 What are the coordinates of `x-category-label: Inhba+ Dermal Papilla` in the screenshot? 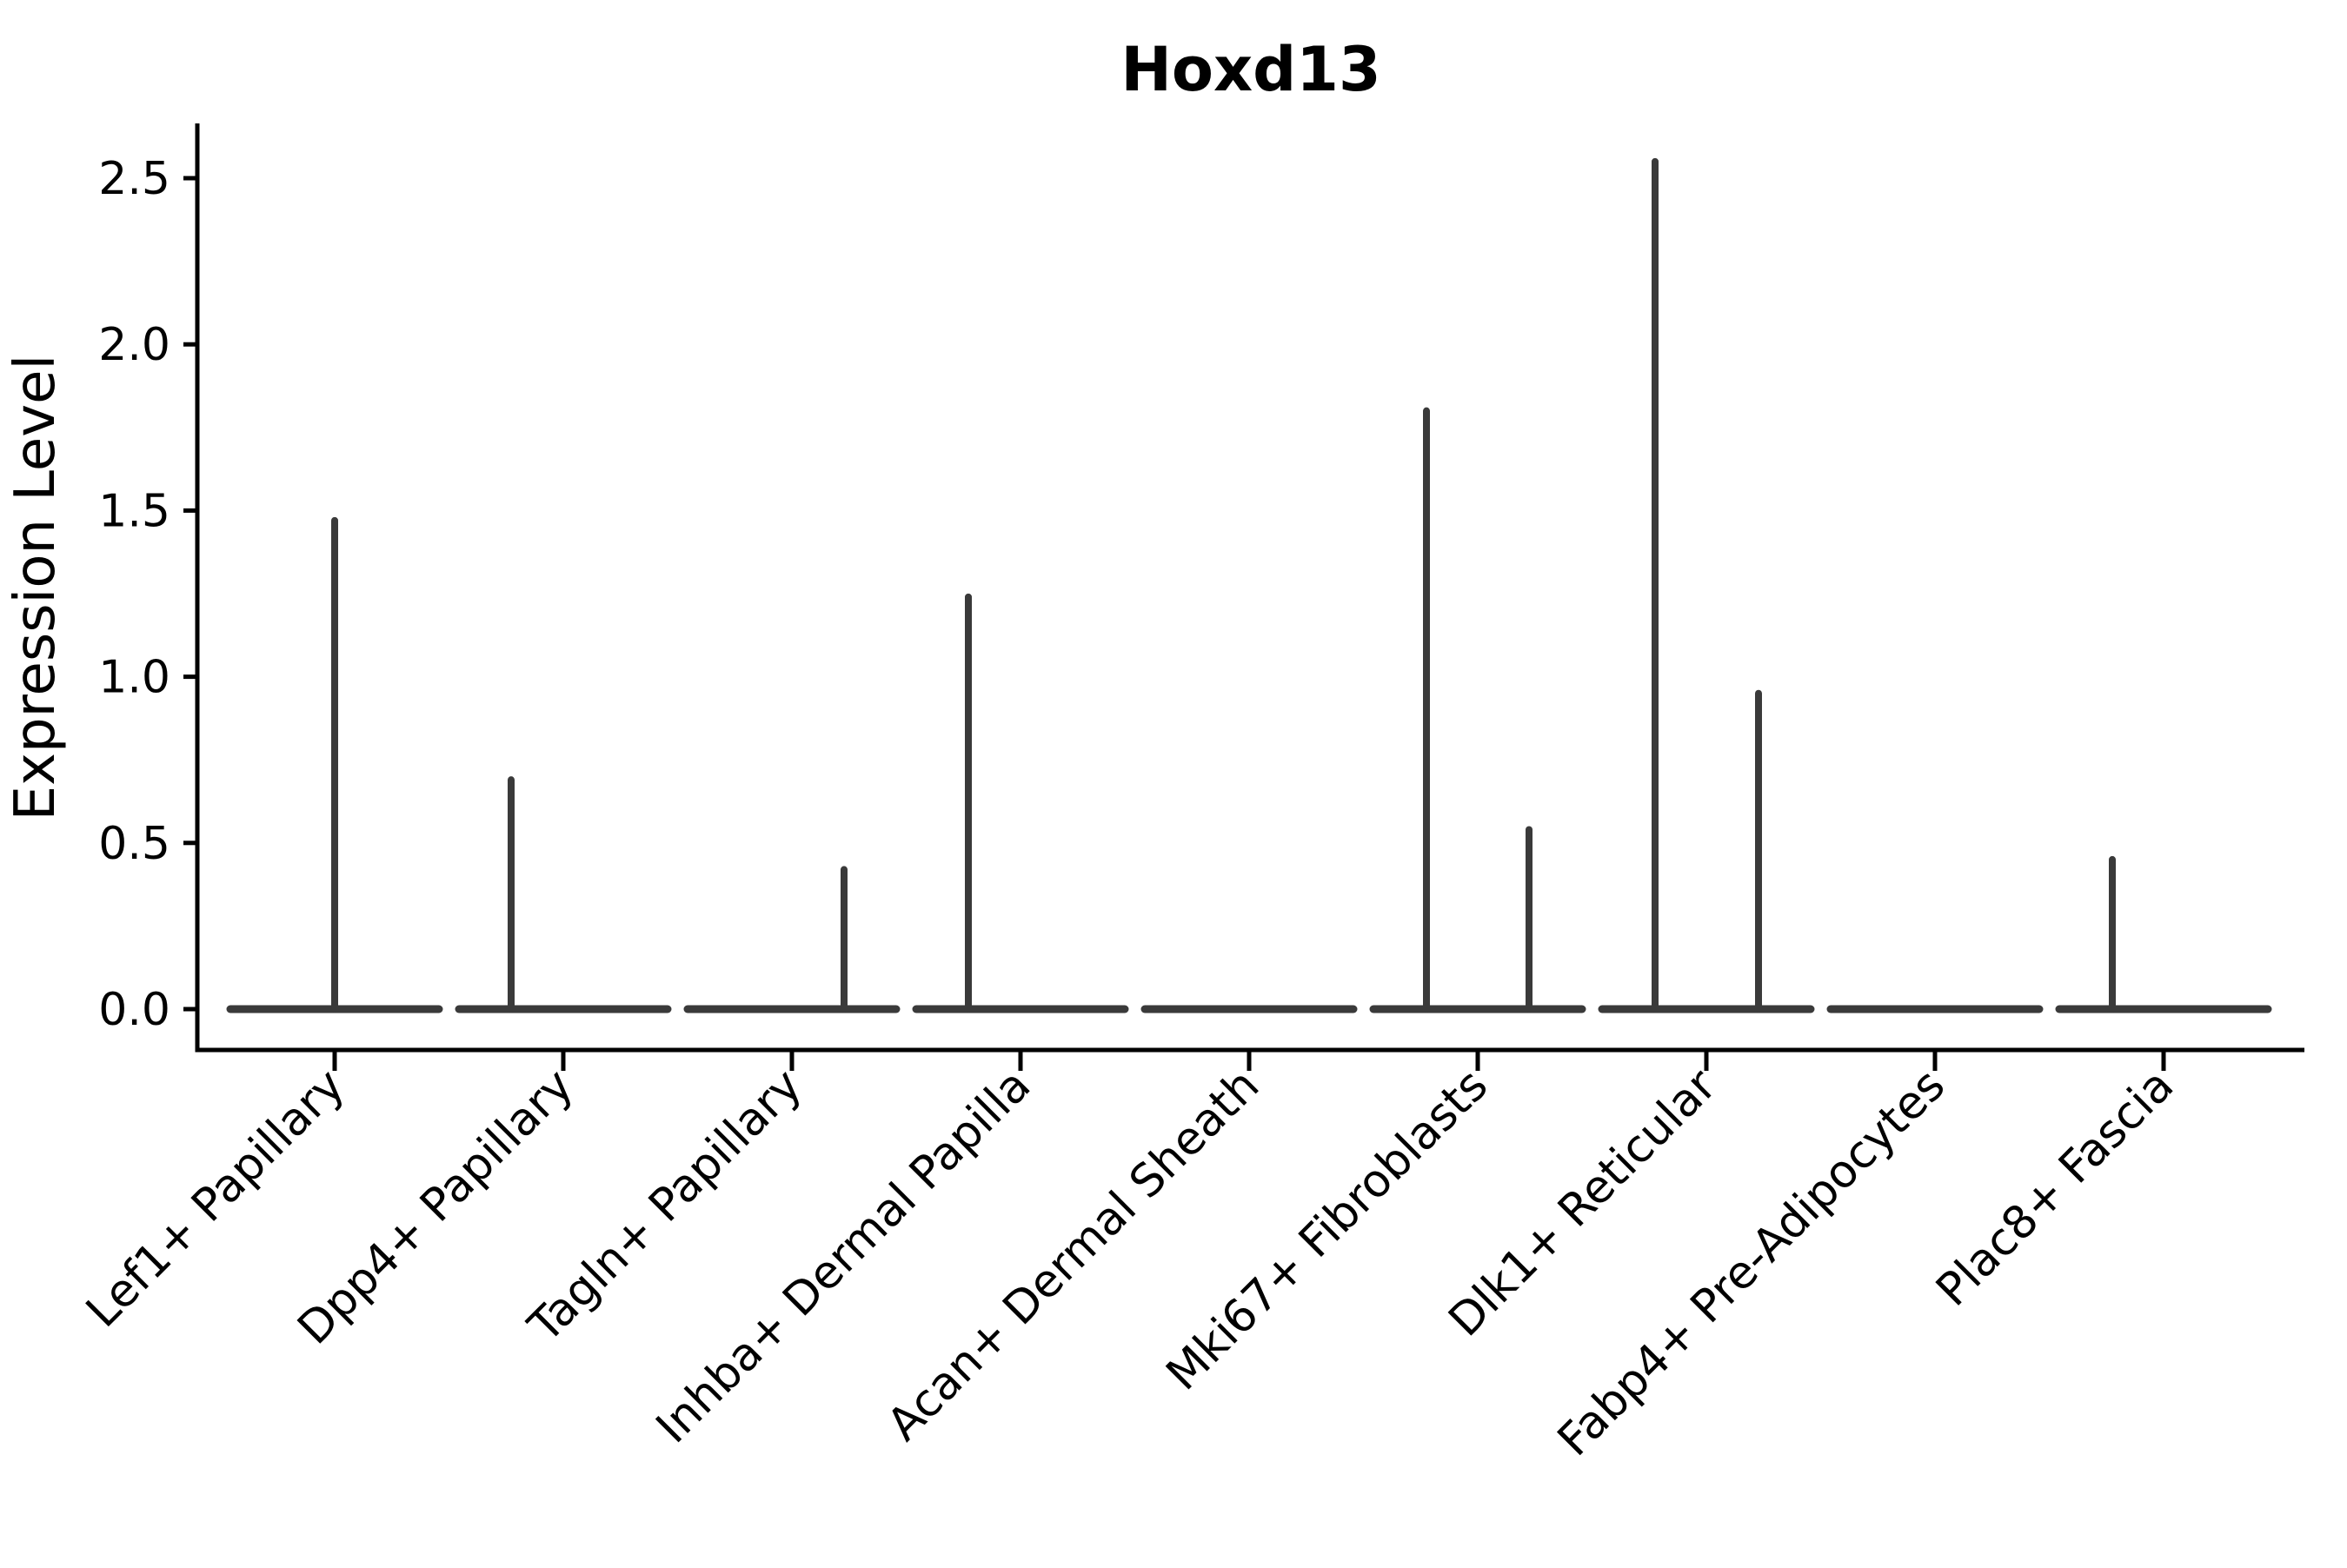 It's located at (844, 1256).